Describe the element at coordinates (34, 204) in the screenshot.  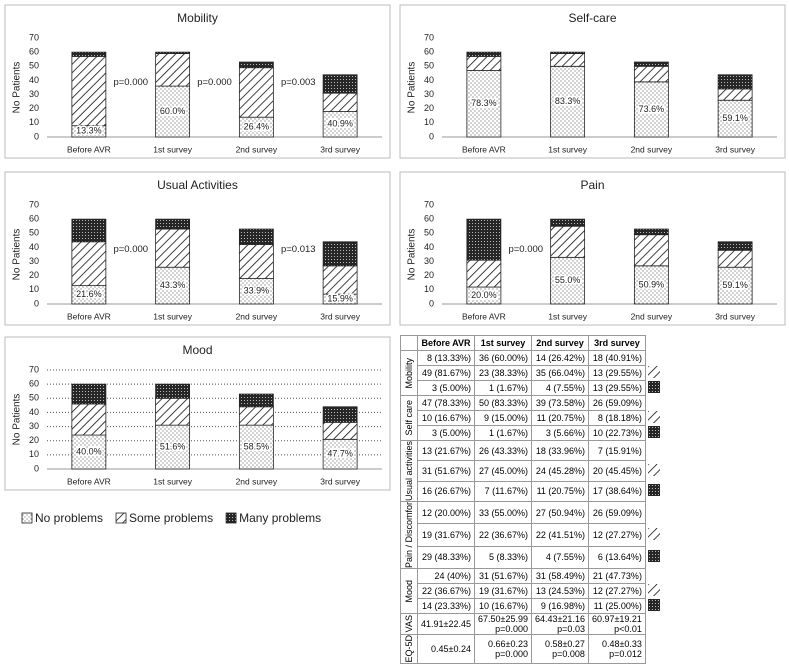
I see `y-tick-label: 70` at that location.